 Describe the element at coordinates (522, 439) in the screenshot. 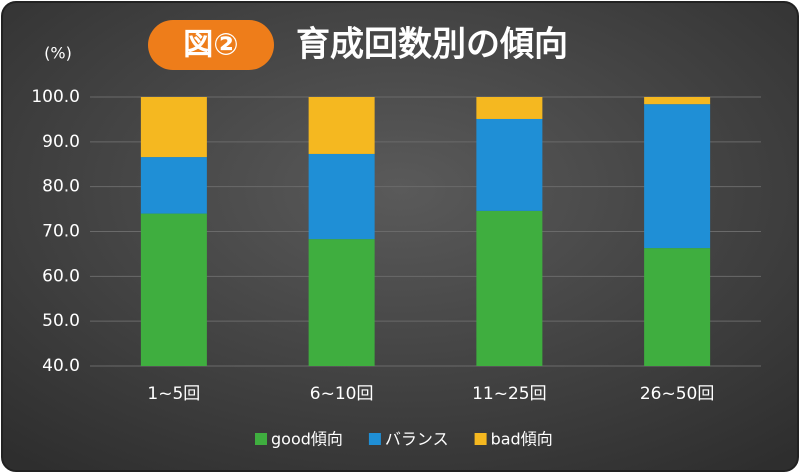

I see `legend-label: bad傾向` at that location.